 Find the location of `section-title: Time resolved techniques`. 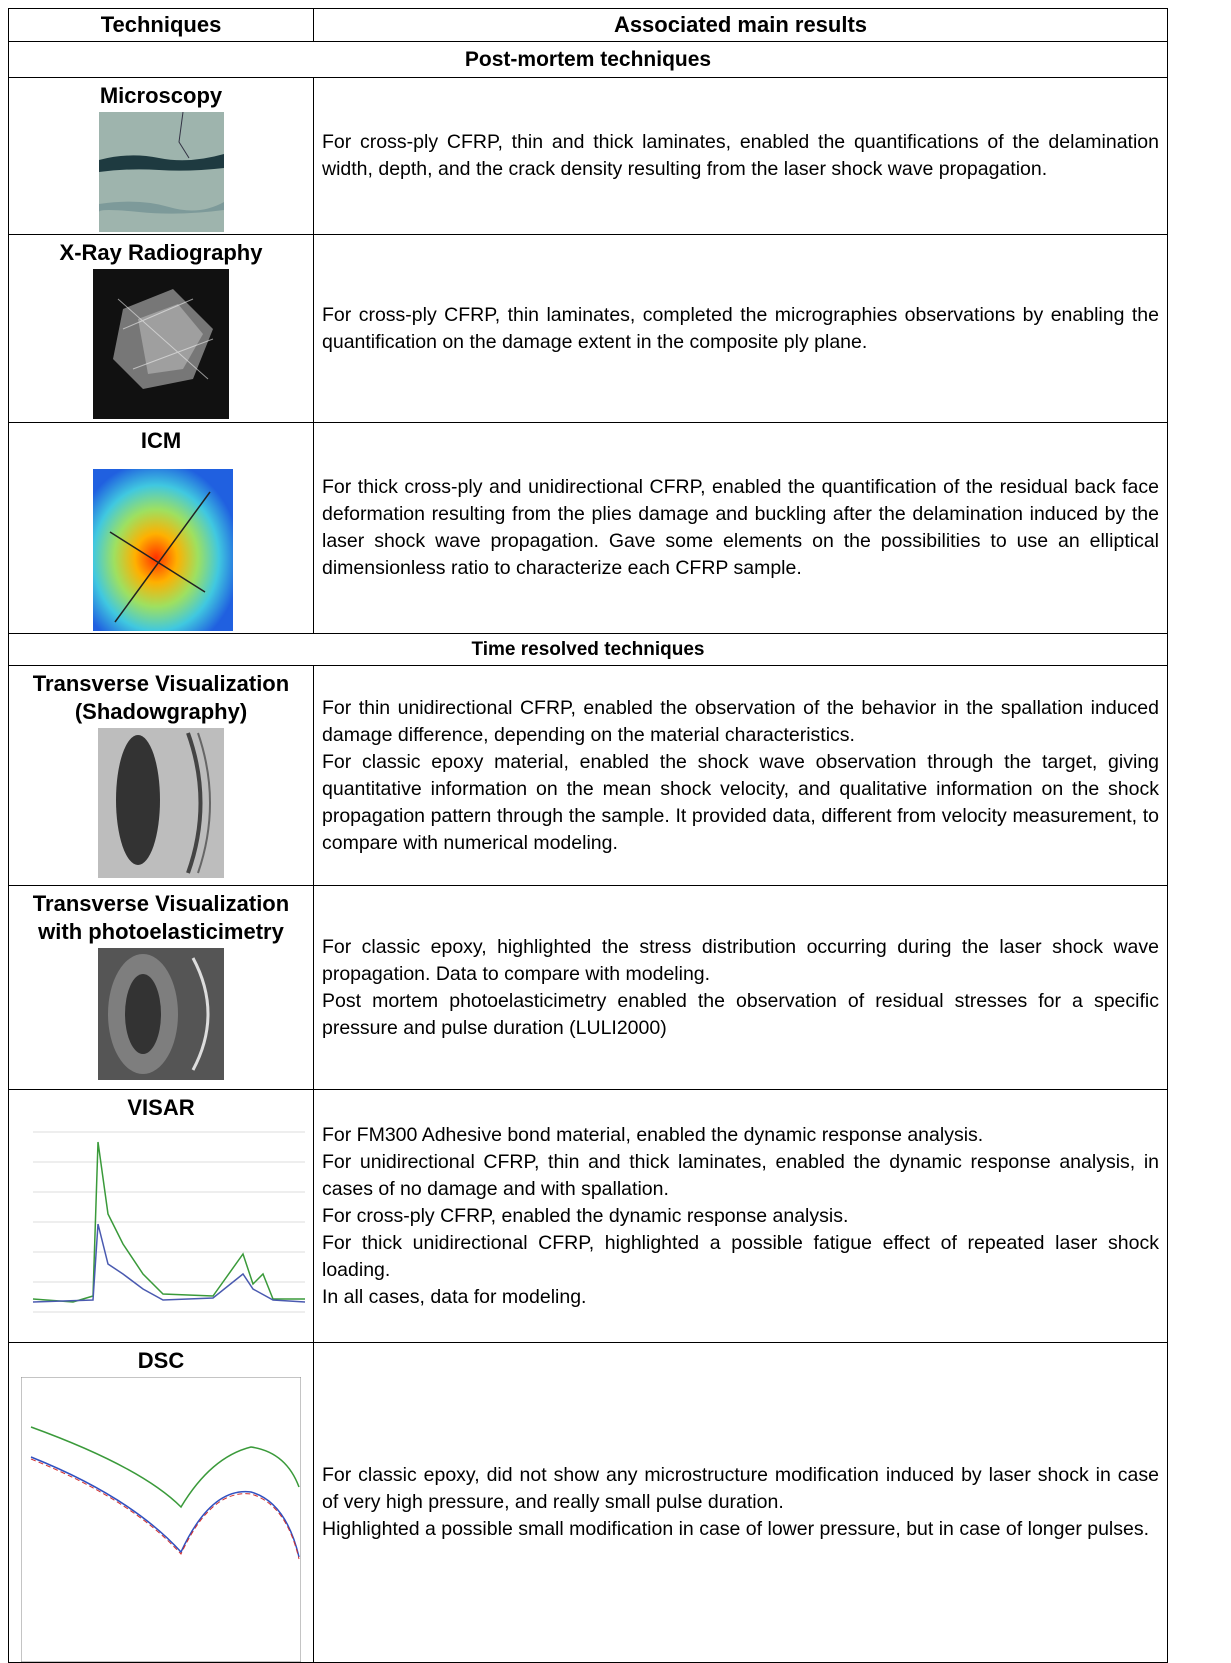

section-title: Time resolved techniques is located at coordinates (588, 649).